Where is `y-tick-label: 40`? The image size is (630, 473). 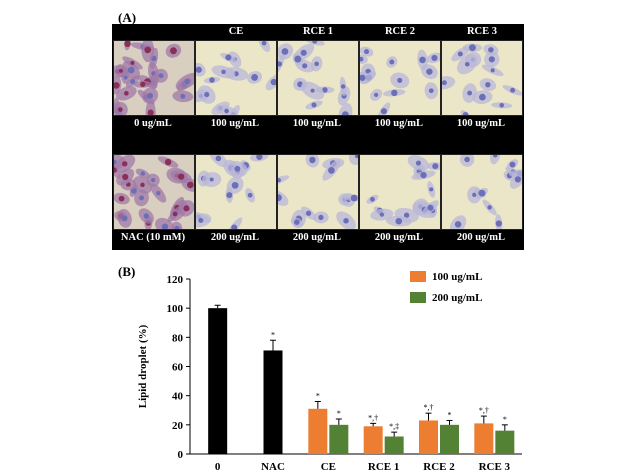
y-tick-label: 40 is located at coordinates (178, 397).